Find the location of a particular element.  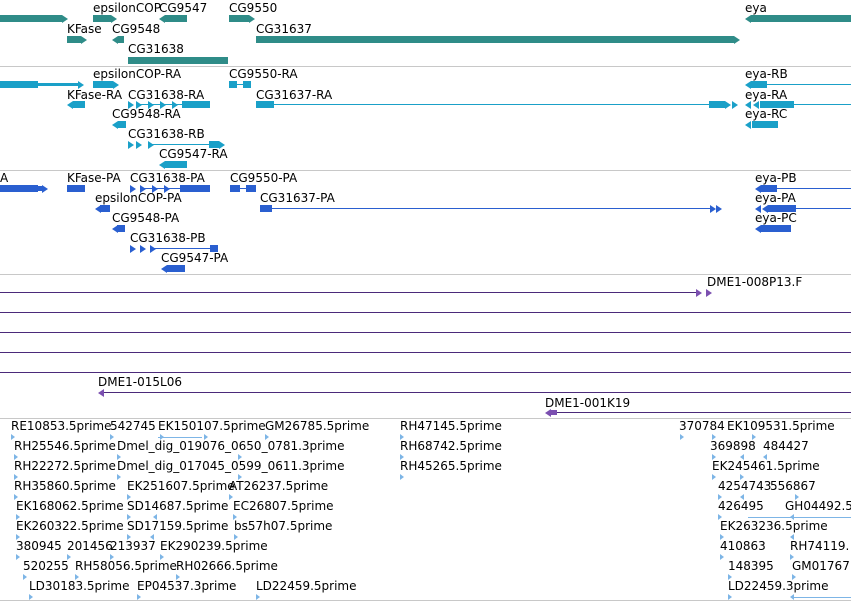

clone-label: DME1-001K19 is located at coordinates (588, 403).